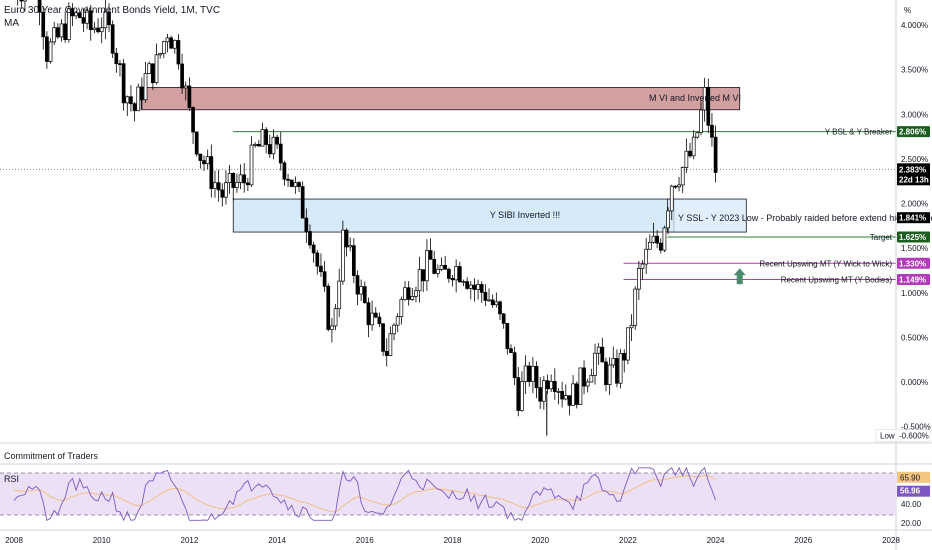 The height and width of the screenshot is (550, 932). Describe the element at coordinates (914, 114) in the screenshot. I see `y-tick-label: 3.000%` at that location.